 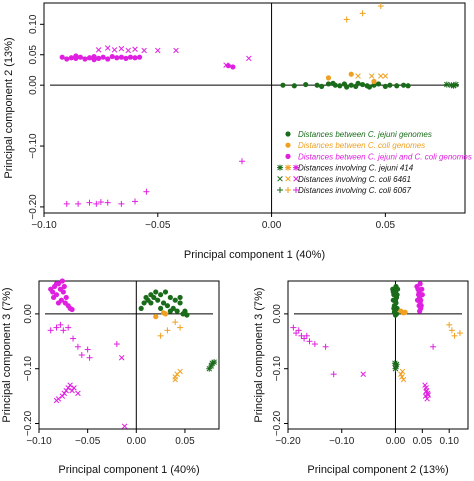 What do you see at coordinates (28, 314) in the screenshot?
I see `y-tick-label: 0.00` at bounding box center [28, 314].